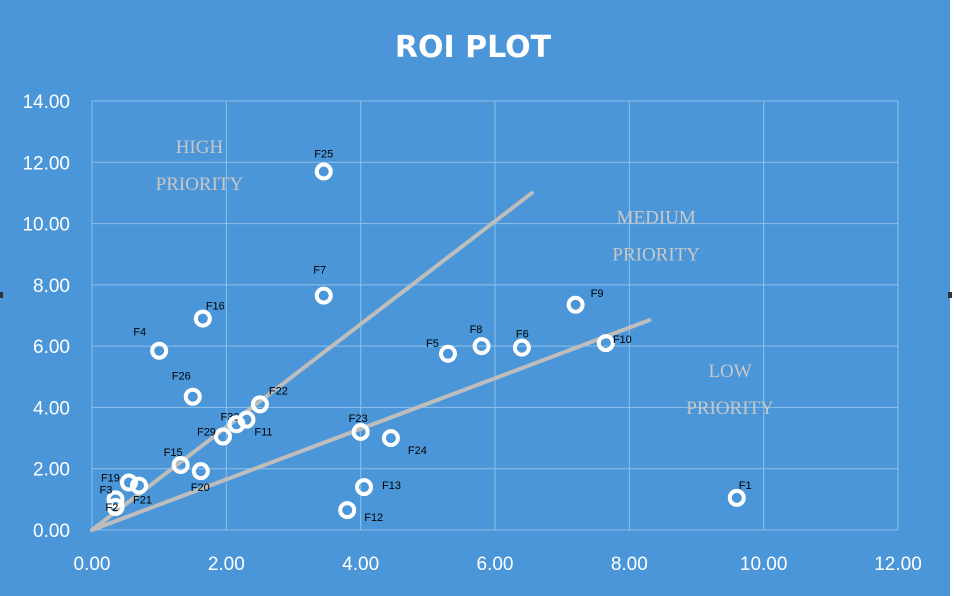 This screenshot has width=954, height=596. I want to click on data-point-label: F25, so click(323, 154).